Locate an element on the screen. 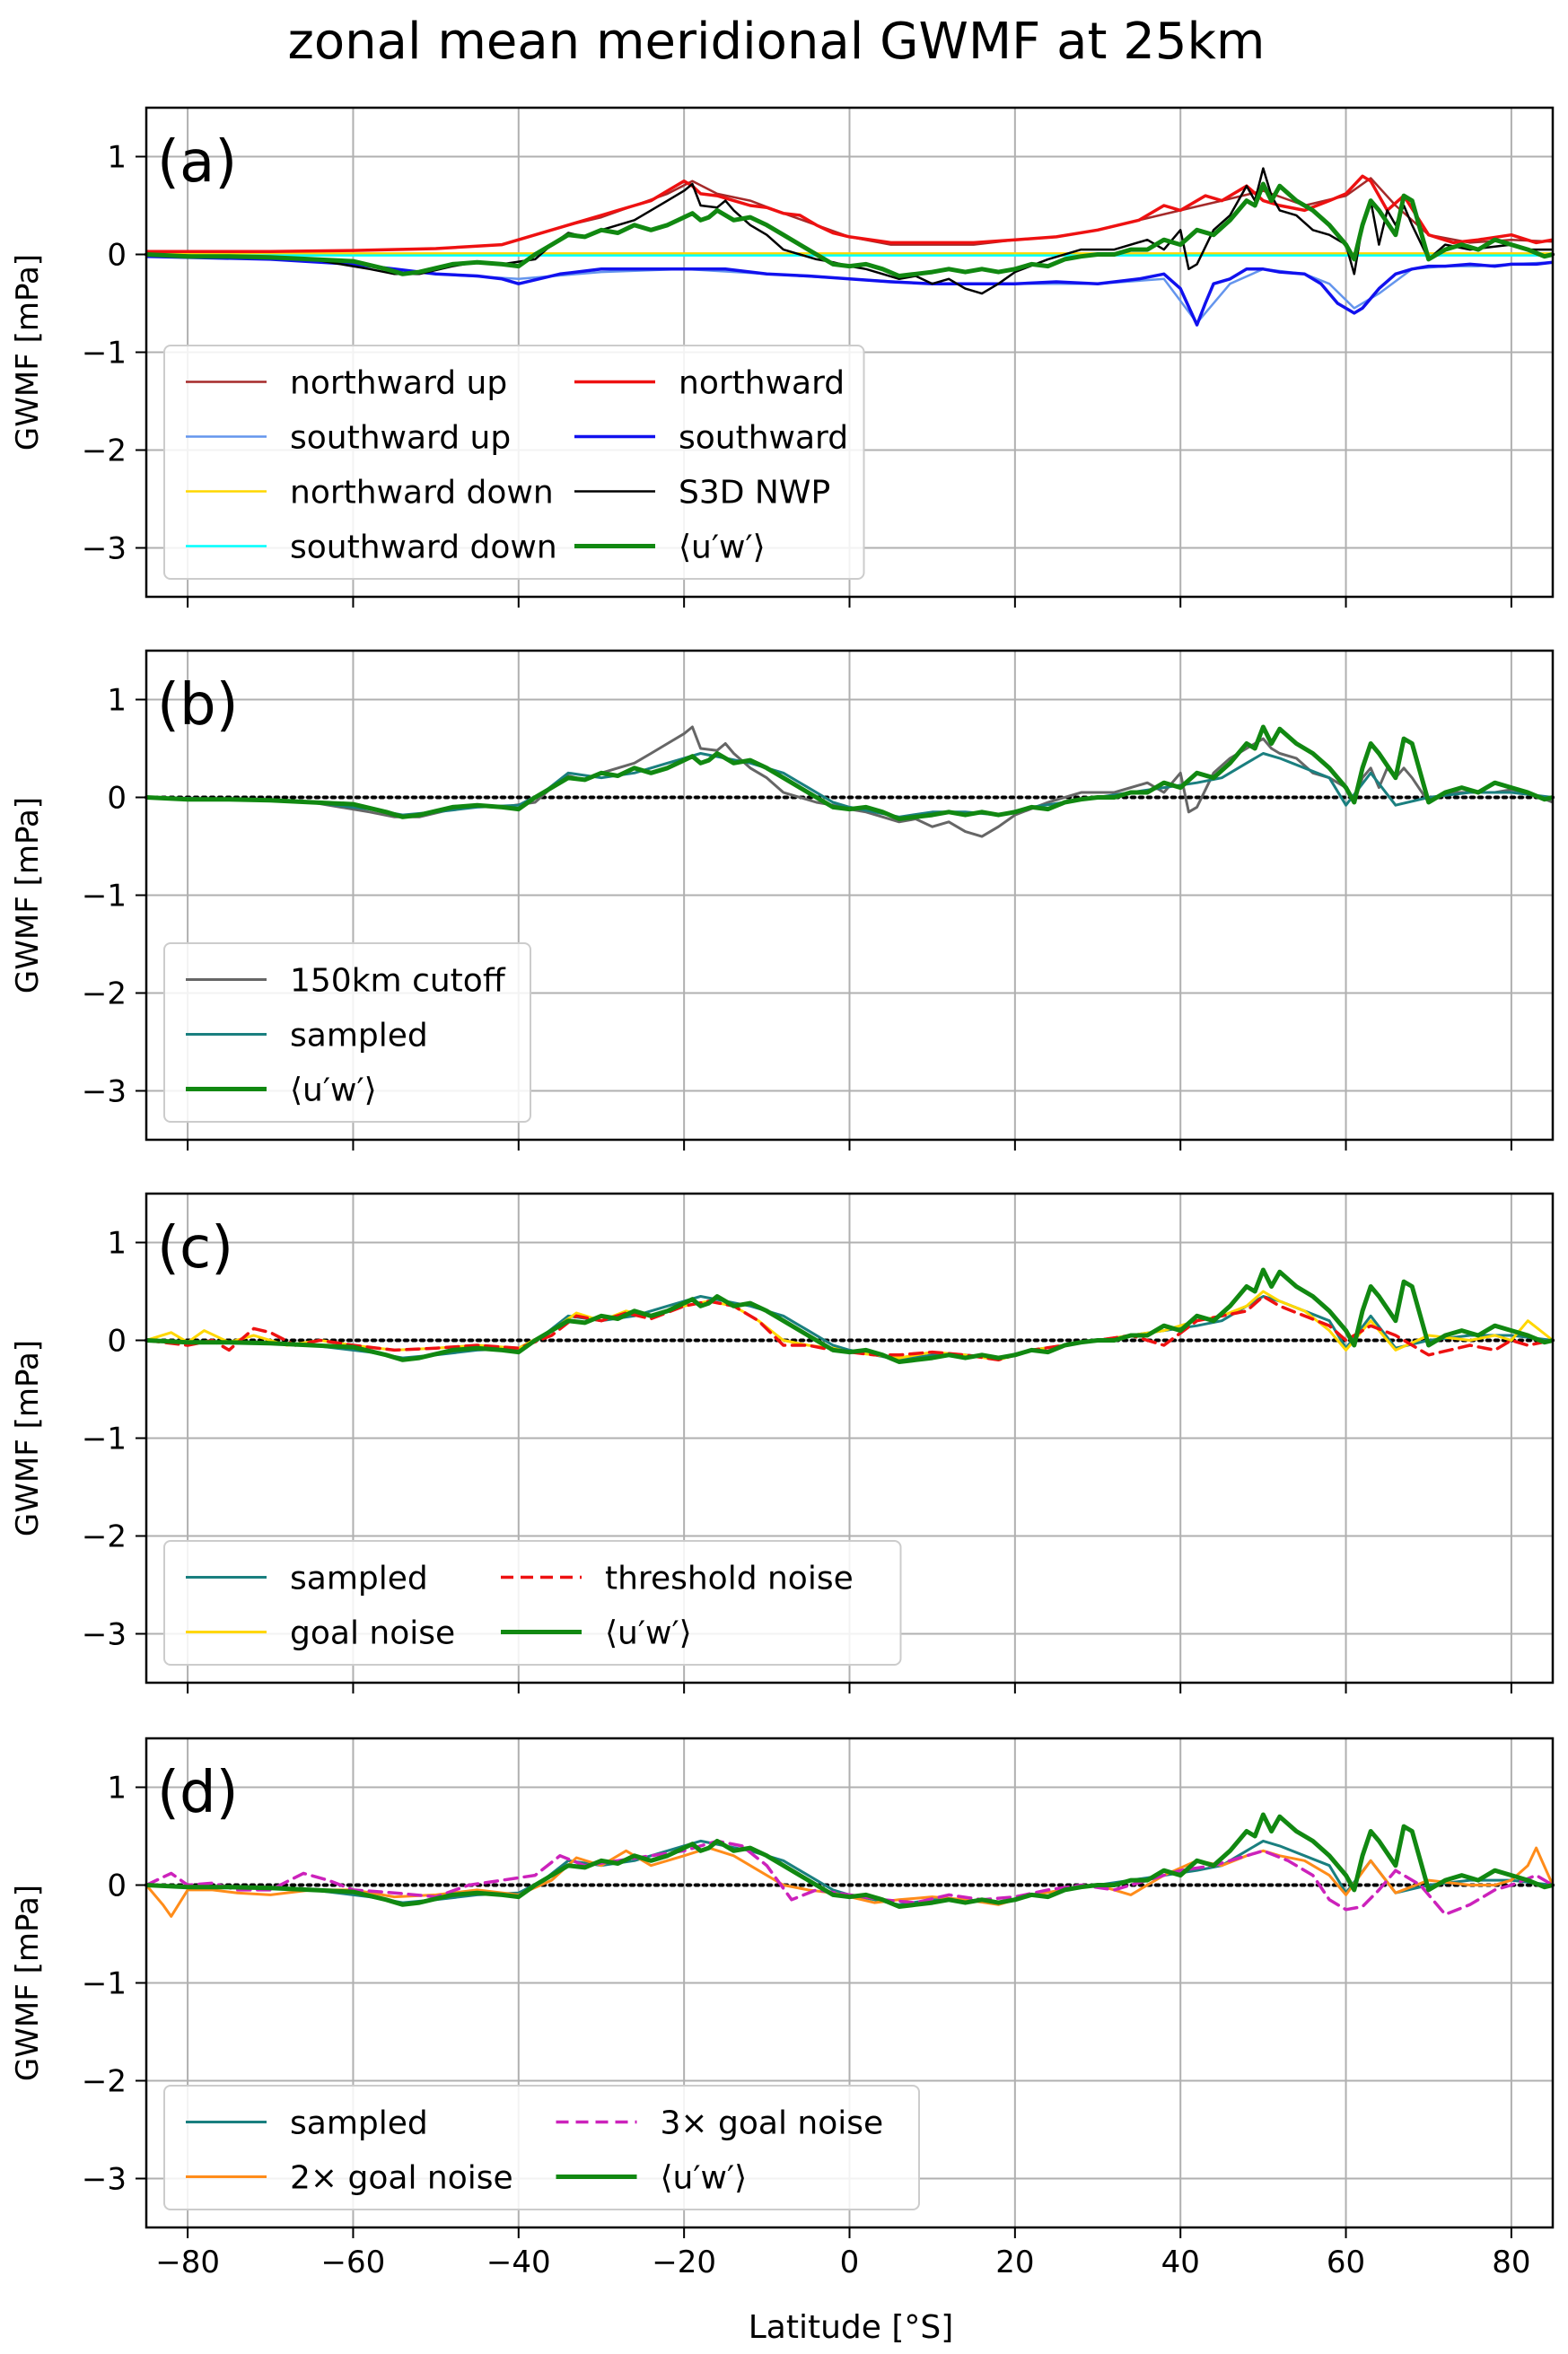 The height and width of the screenshot is (2354, 1568). panel-label: (a) is located at coordinates (197, 162).